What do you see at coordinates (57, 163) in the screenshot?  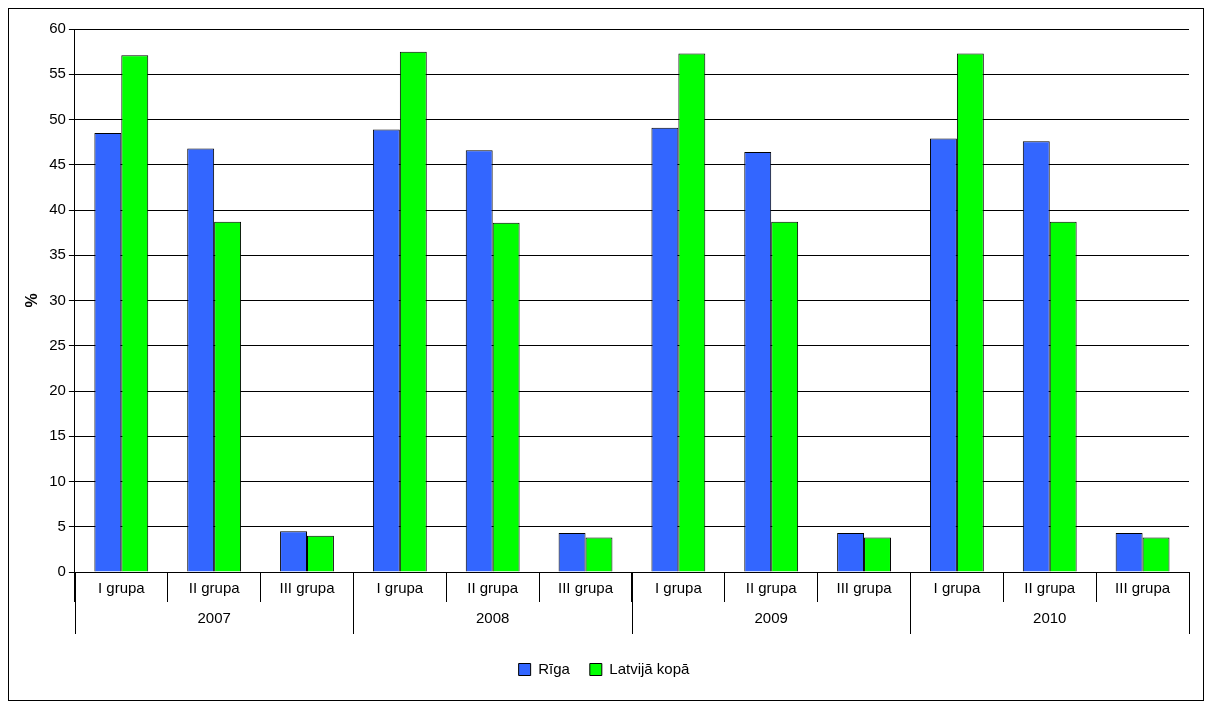 I see `y-tick-label: 45` at bounding box center [57, 163].